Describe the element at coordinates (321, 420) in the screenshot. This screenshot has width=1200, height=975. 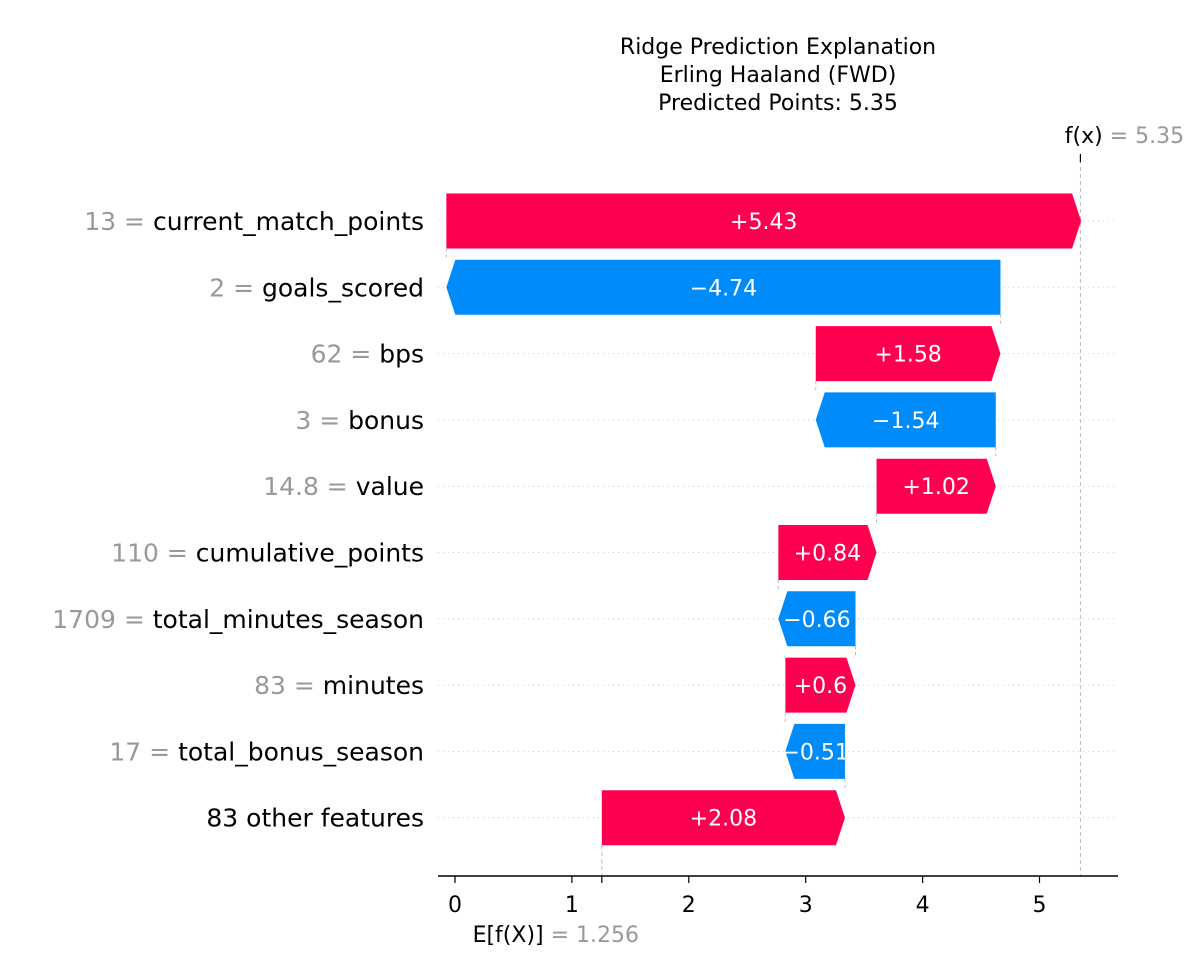
I see `feature-value: 3 =` at that location.